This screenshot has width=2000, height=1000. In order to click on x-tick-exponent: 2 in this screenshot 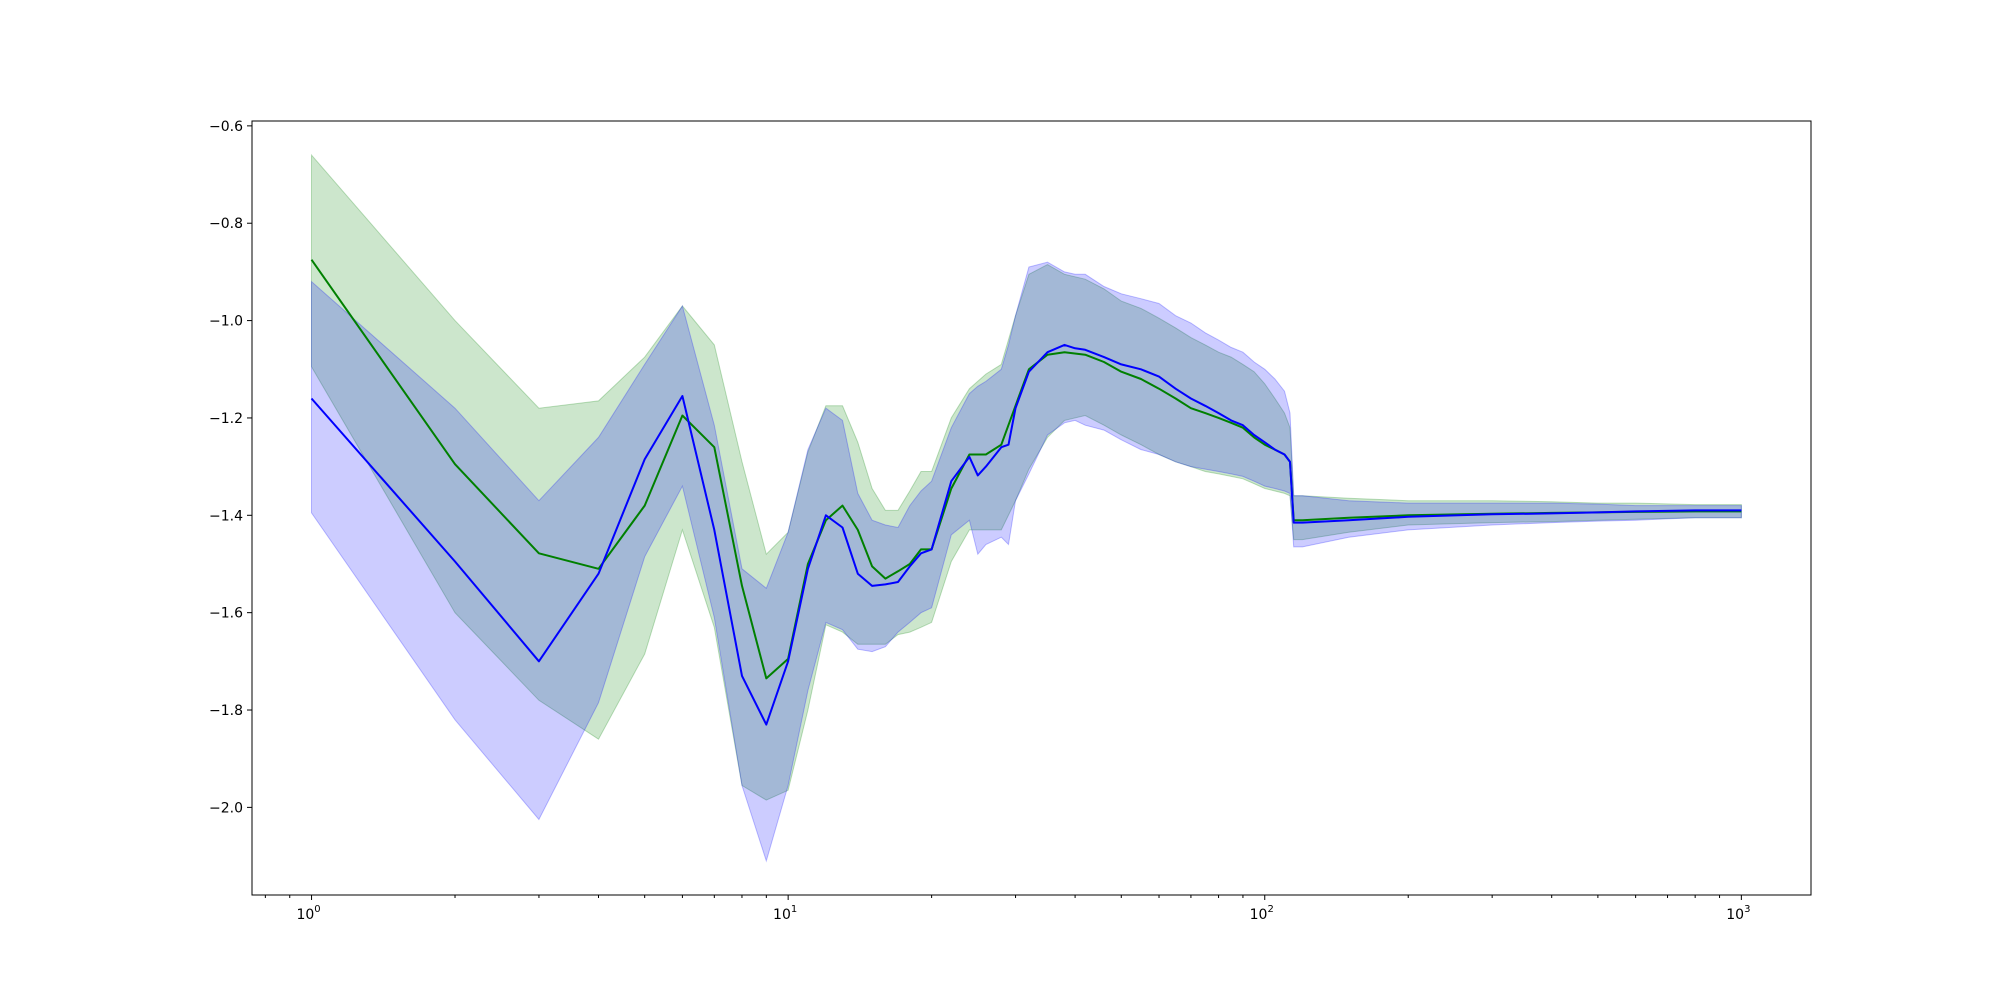, I will do `click(1270, 909)`.